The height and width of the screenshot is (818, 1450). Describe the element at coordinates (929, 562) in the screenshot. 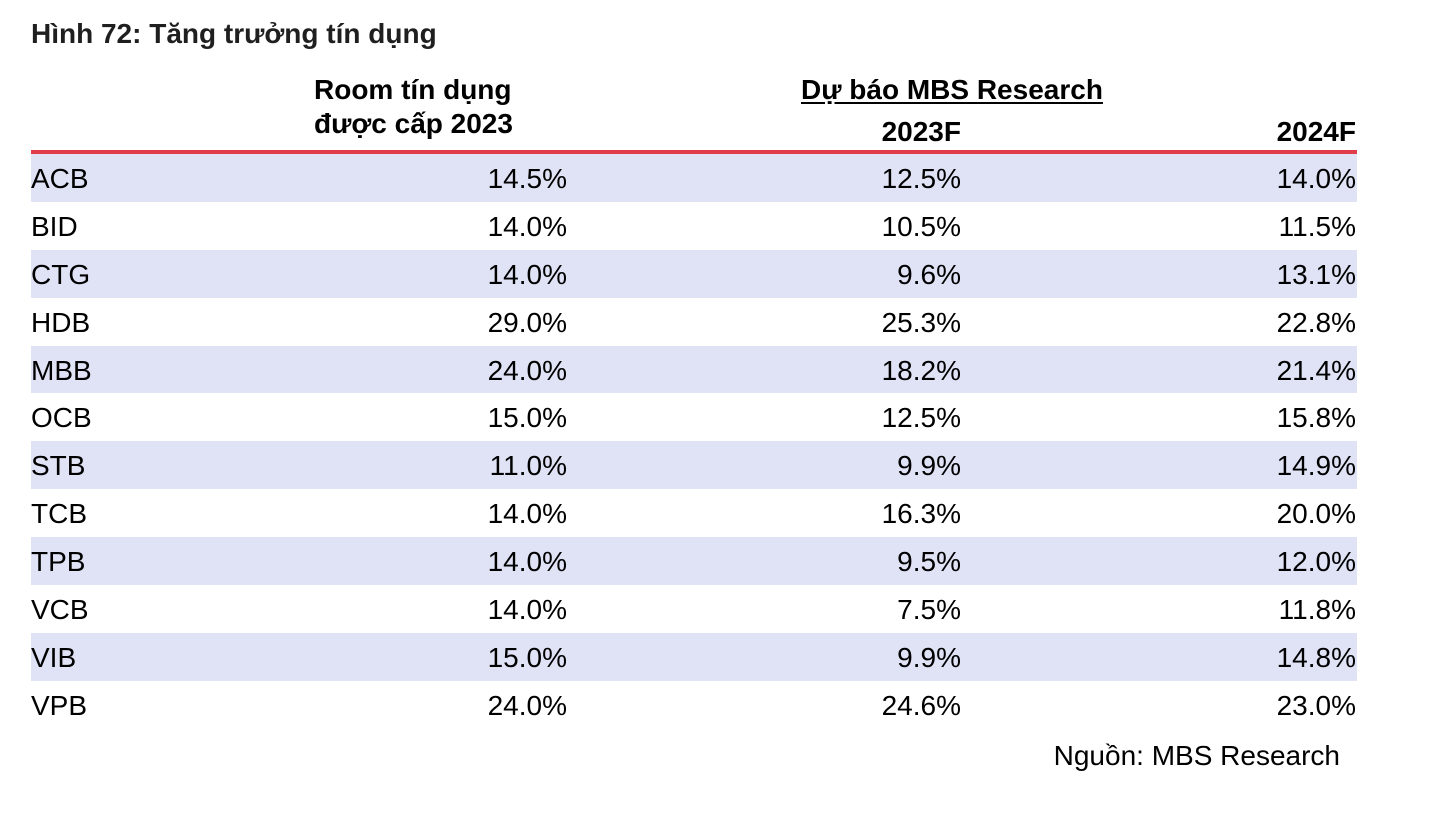

I see `forecast-2023-cell: 9.5%` at that location.